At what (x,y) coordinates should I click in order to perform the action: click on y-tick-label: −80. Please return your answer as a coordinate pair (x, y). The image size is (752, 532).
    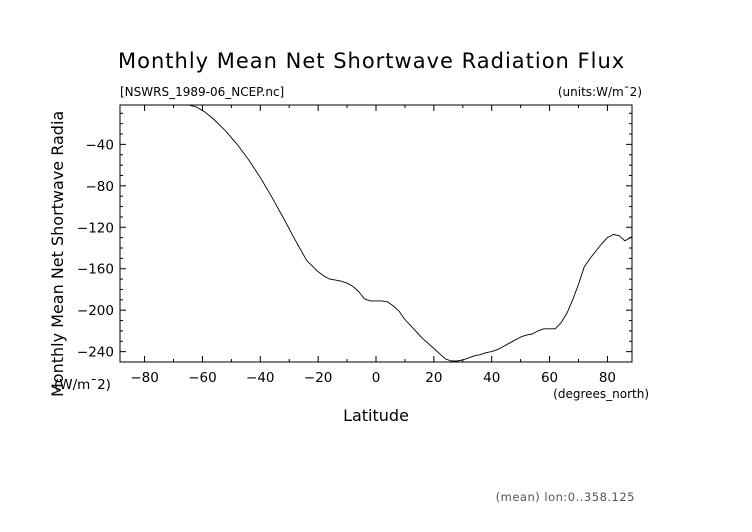
    Looking at the image, I should click on (100, 187).